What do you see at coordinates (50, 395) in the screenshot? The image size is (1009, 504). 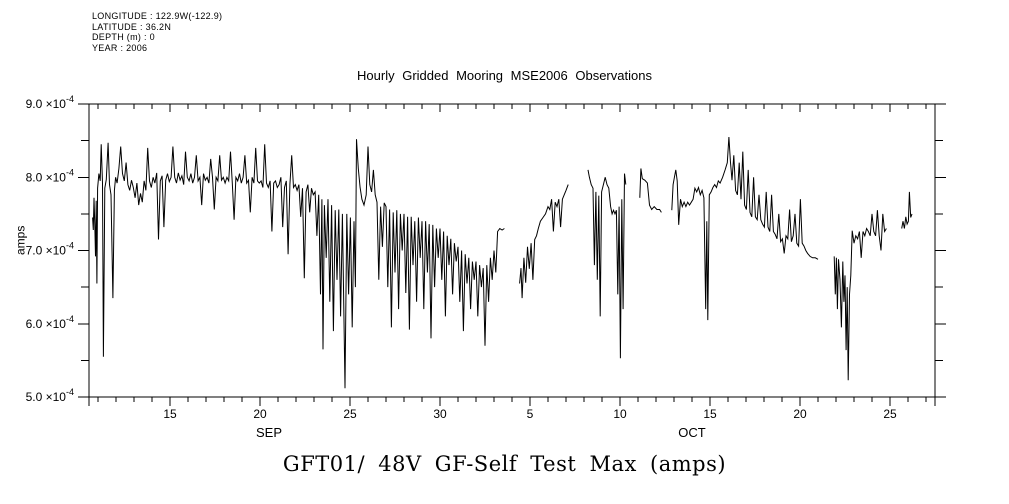 I see `y-tick-label: 5.0 ×10⁻⁴` at bounding box center [50, 395].